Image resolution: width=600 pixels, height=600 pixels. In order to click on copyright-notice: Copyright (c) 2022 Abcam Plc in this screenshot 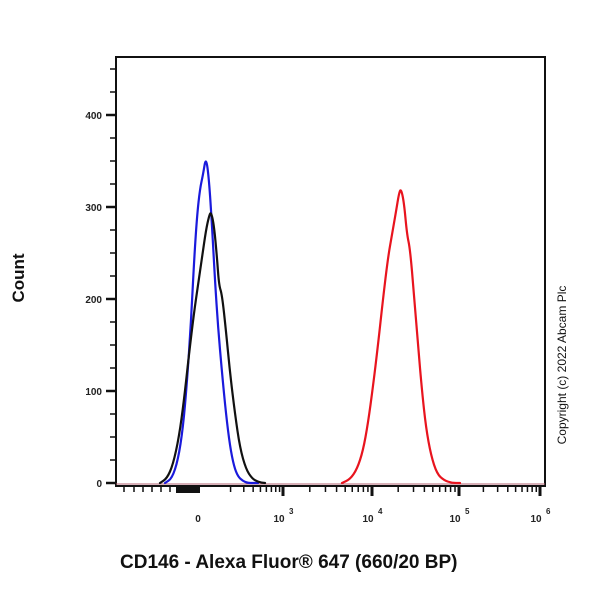, I will do `click(562, 365)`.